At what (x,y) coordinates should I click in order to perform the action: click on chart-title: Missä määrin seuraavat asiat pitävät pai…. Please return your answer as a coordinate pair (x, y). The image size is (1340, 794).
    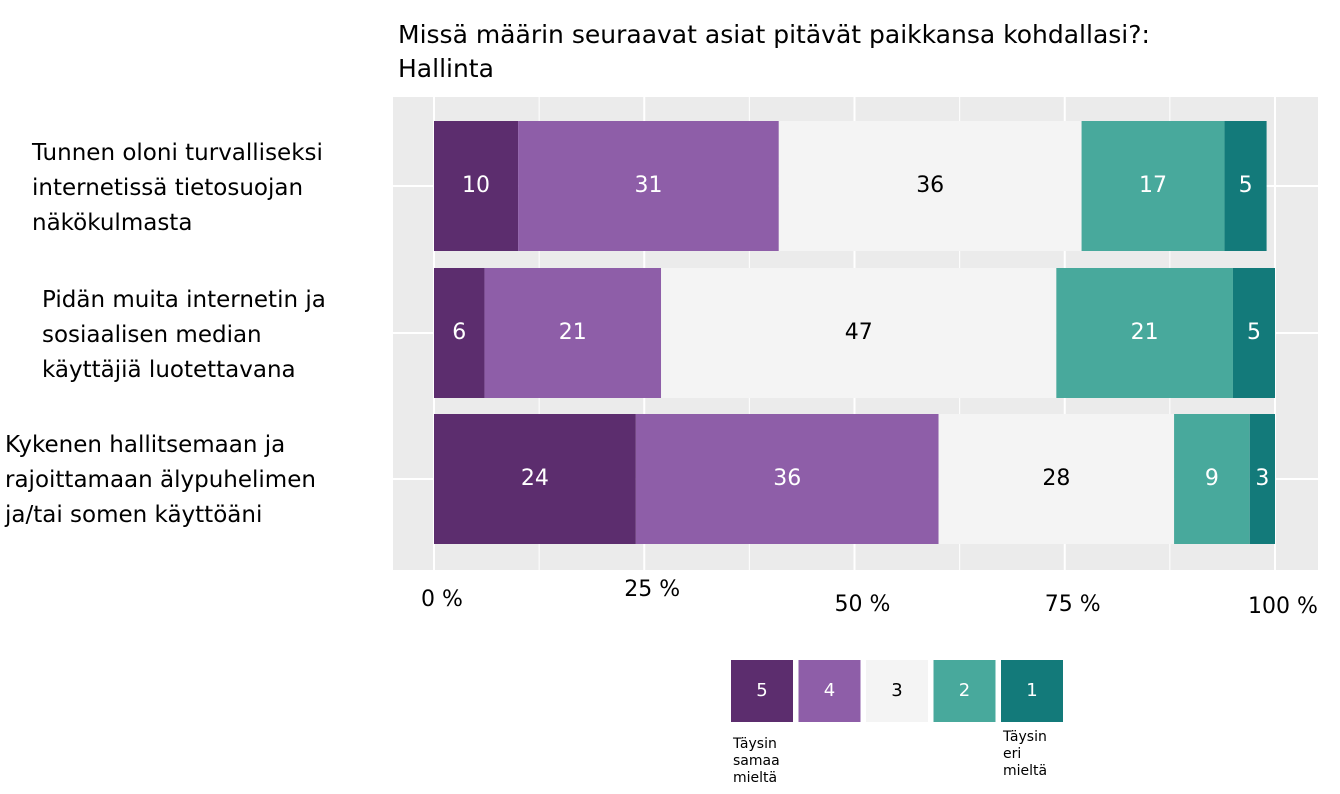
    Looking at the image, I should click on (774, 51).